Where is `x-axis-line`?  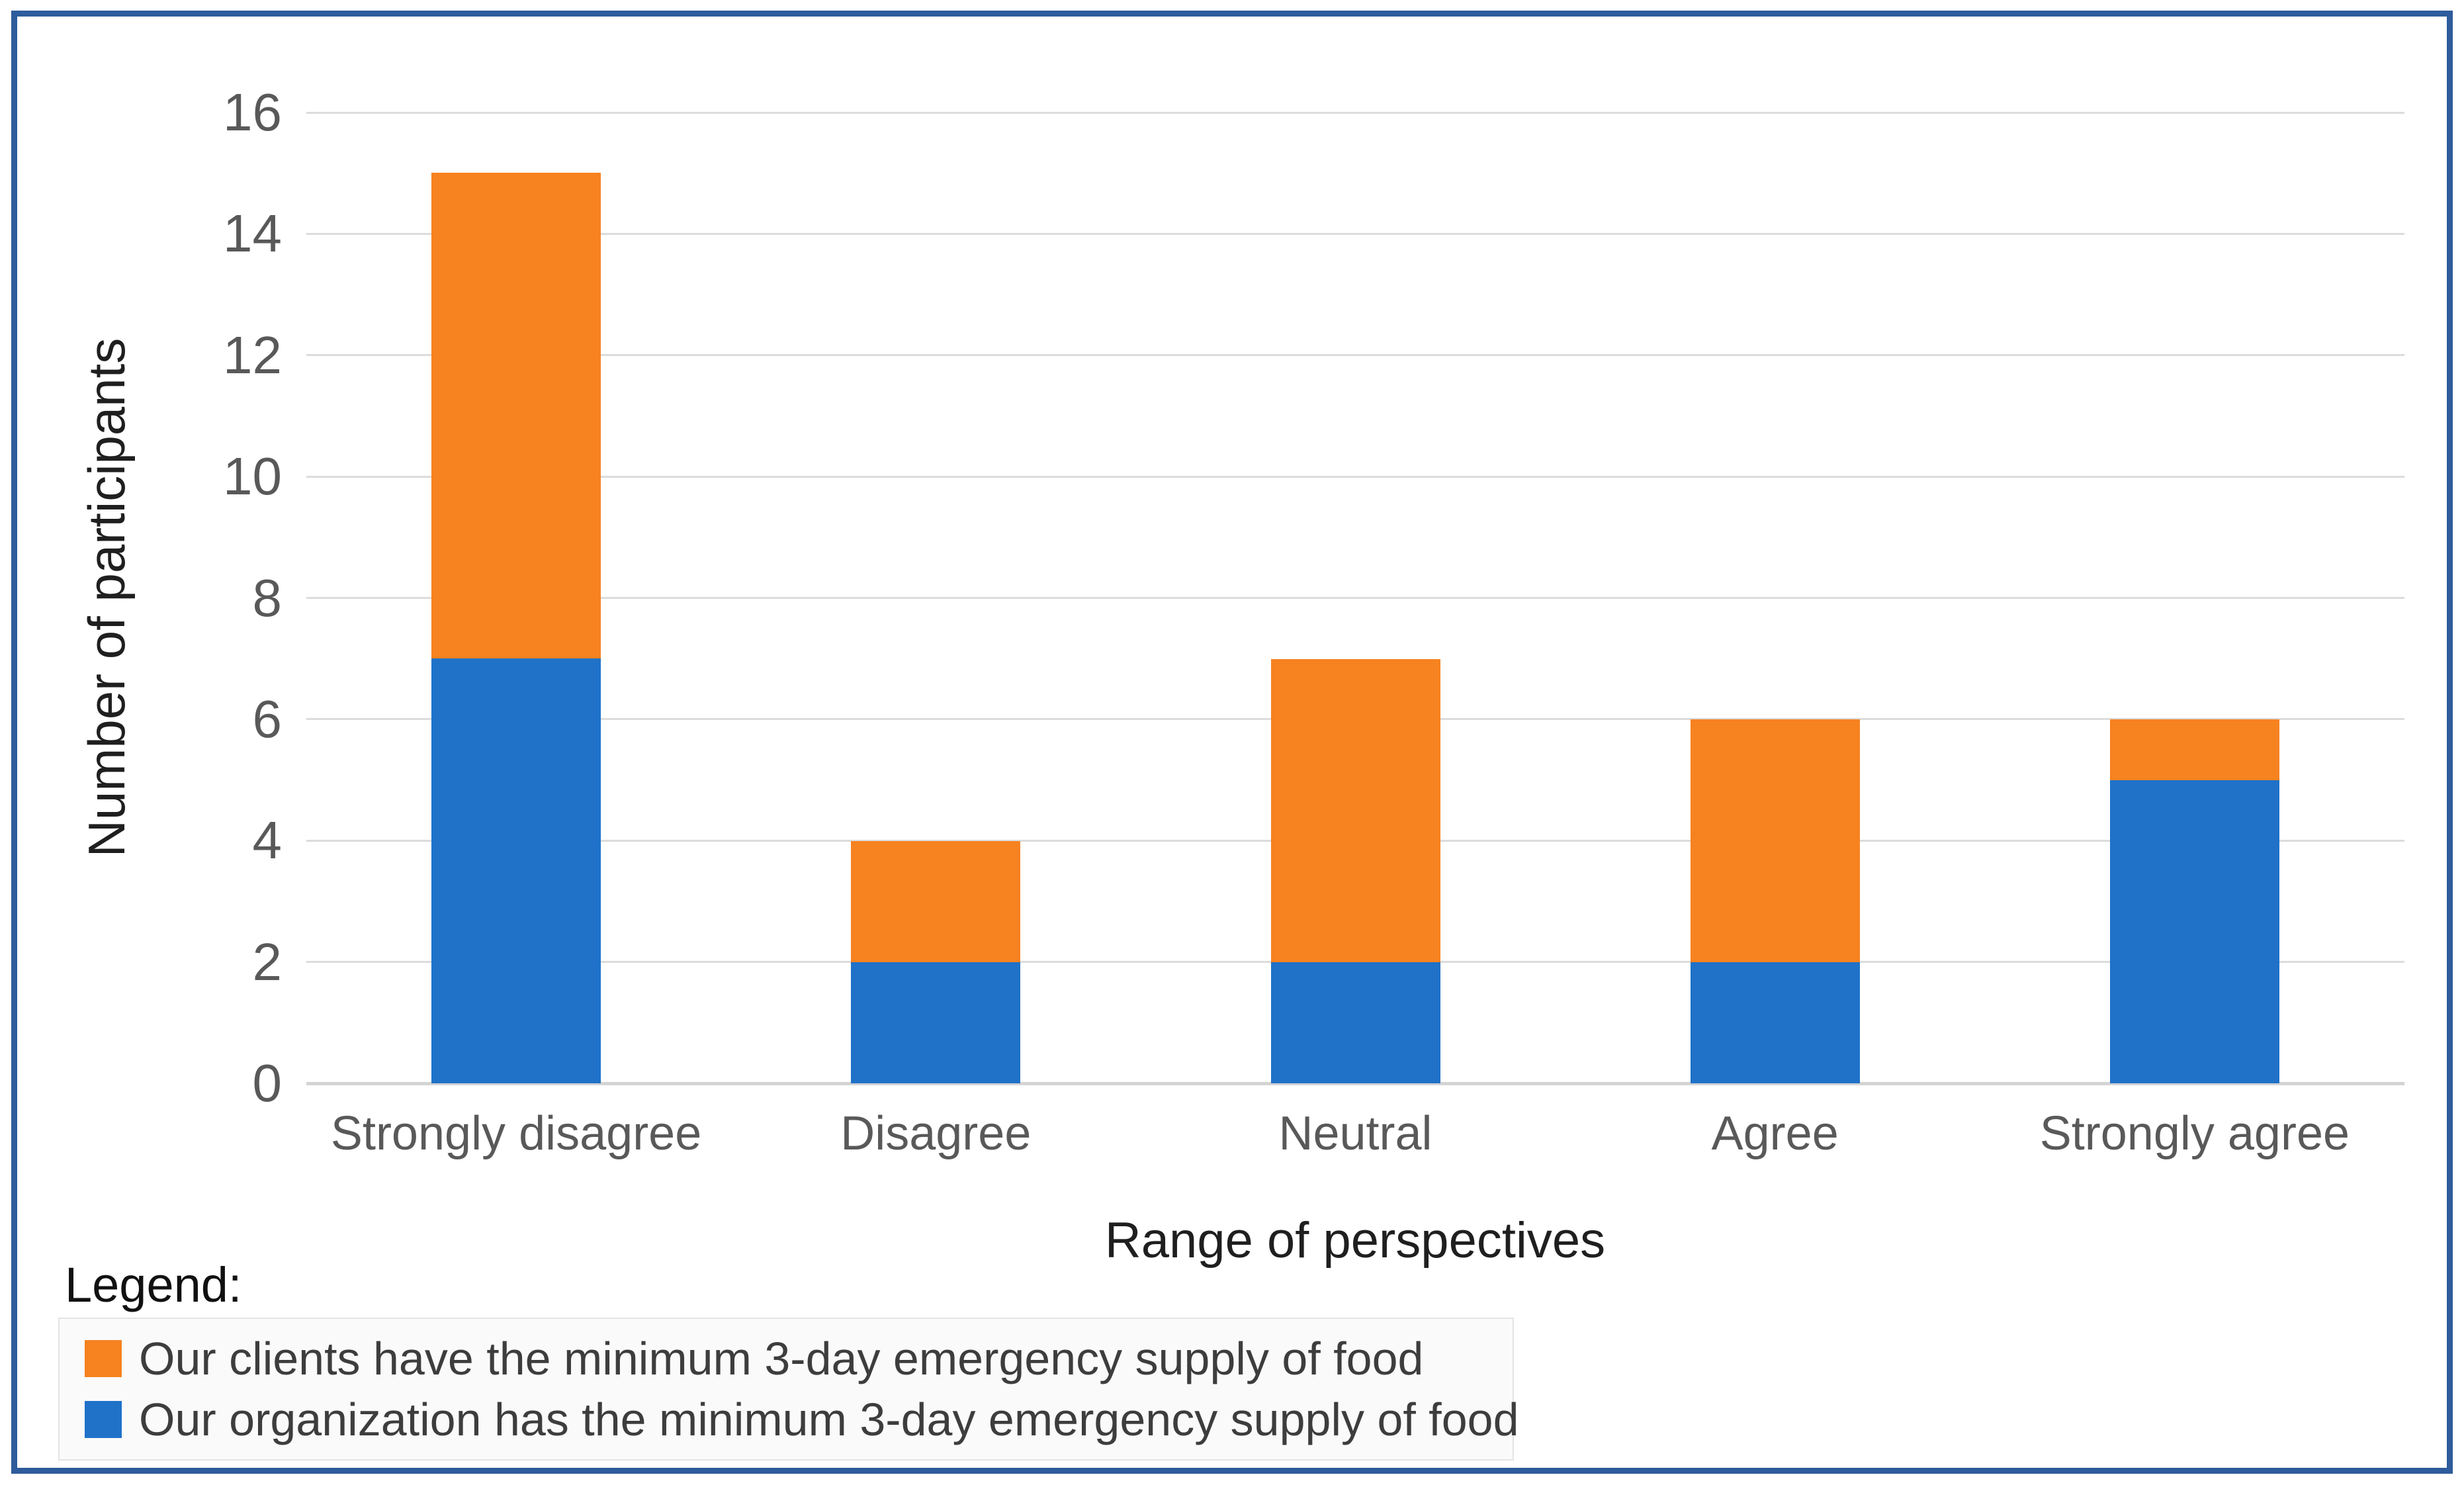
x-axis-line is located at coordinates (1355, 1083).